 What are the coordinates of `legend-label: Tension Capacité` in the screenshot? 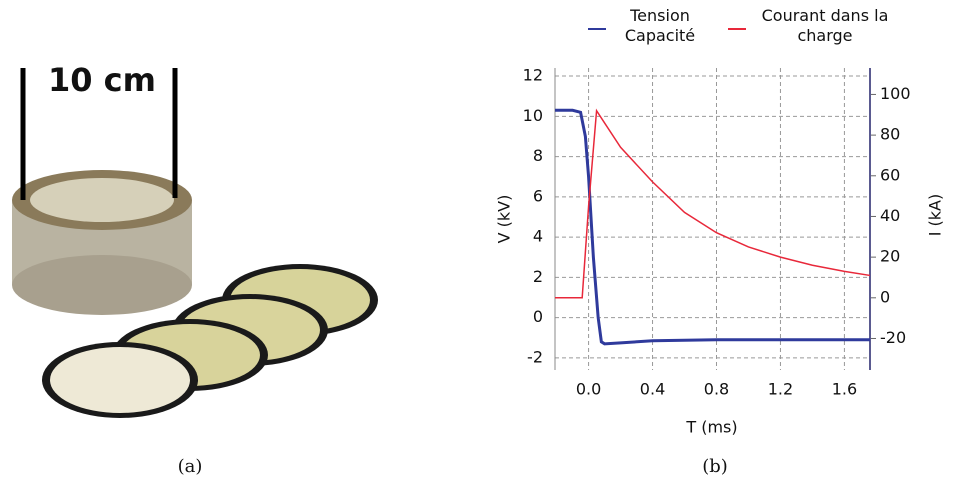 It's located at (660, 25).